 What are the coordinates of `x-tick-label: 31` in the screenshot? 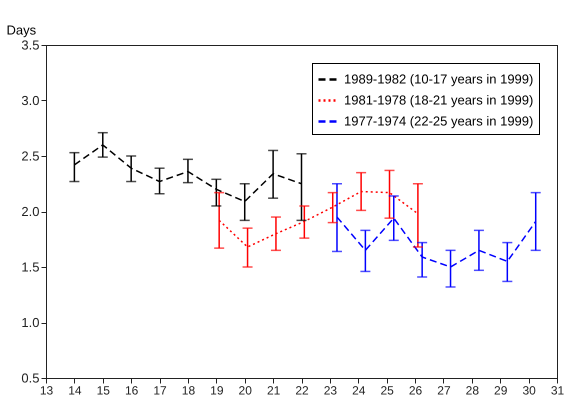 It's located at (557, 391).